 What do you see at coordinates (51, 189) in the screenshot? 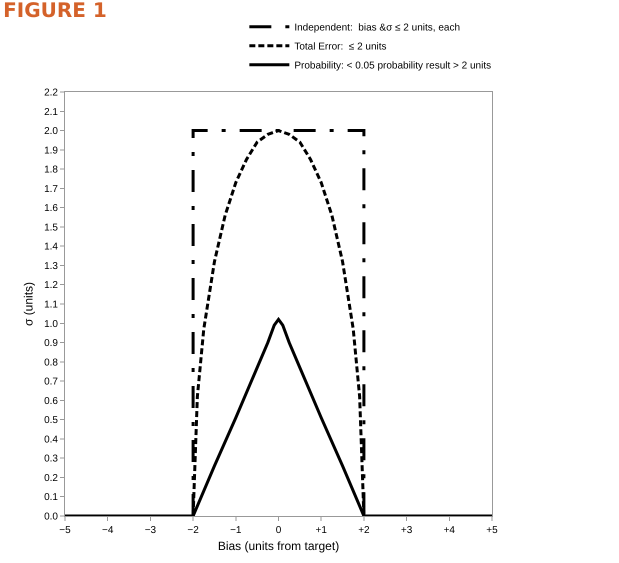
I see `y-tick-label: 1.7` at bounding box center [51, 189].